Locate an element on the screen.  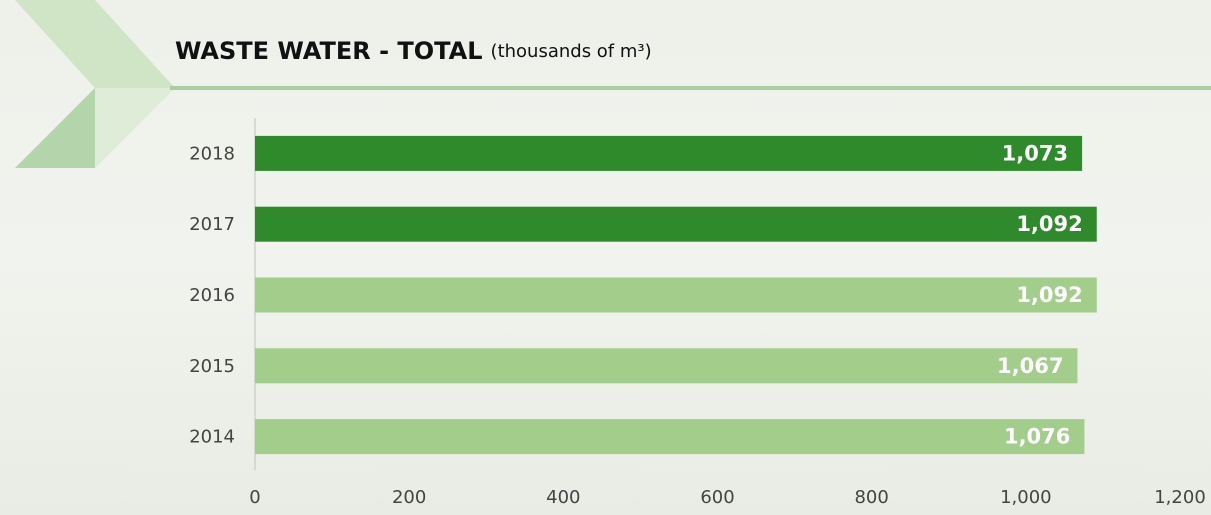
y-tick-label: 2017 is located at coordinates (212, 224).